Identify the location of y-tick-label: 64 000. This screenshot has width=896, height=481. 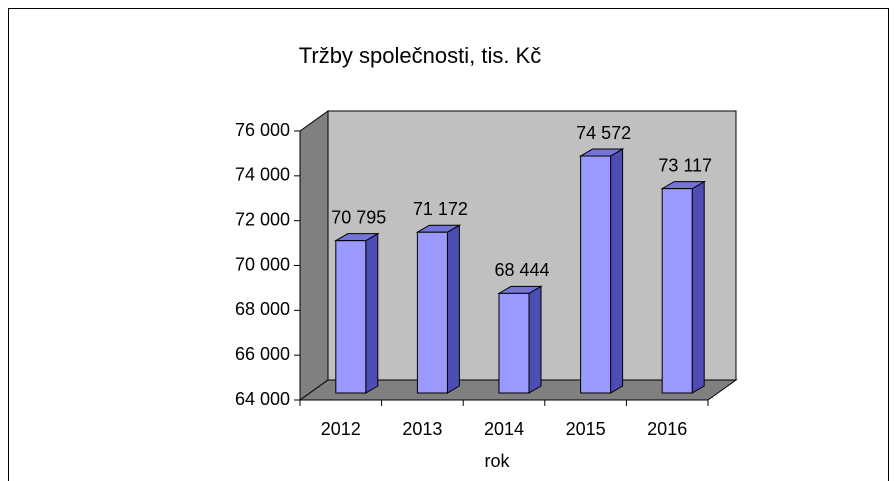
(262, 399).